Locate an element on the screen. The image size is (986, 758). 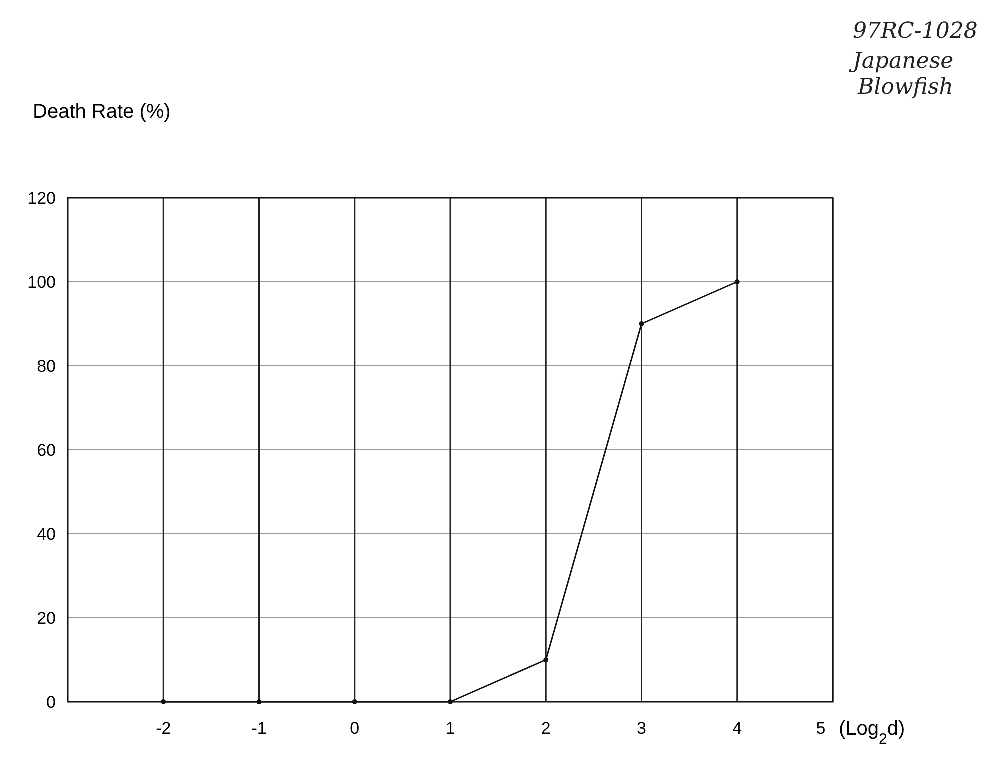
y-tick-label: 20 is located at coordinates (46, 618).